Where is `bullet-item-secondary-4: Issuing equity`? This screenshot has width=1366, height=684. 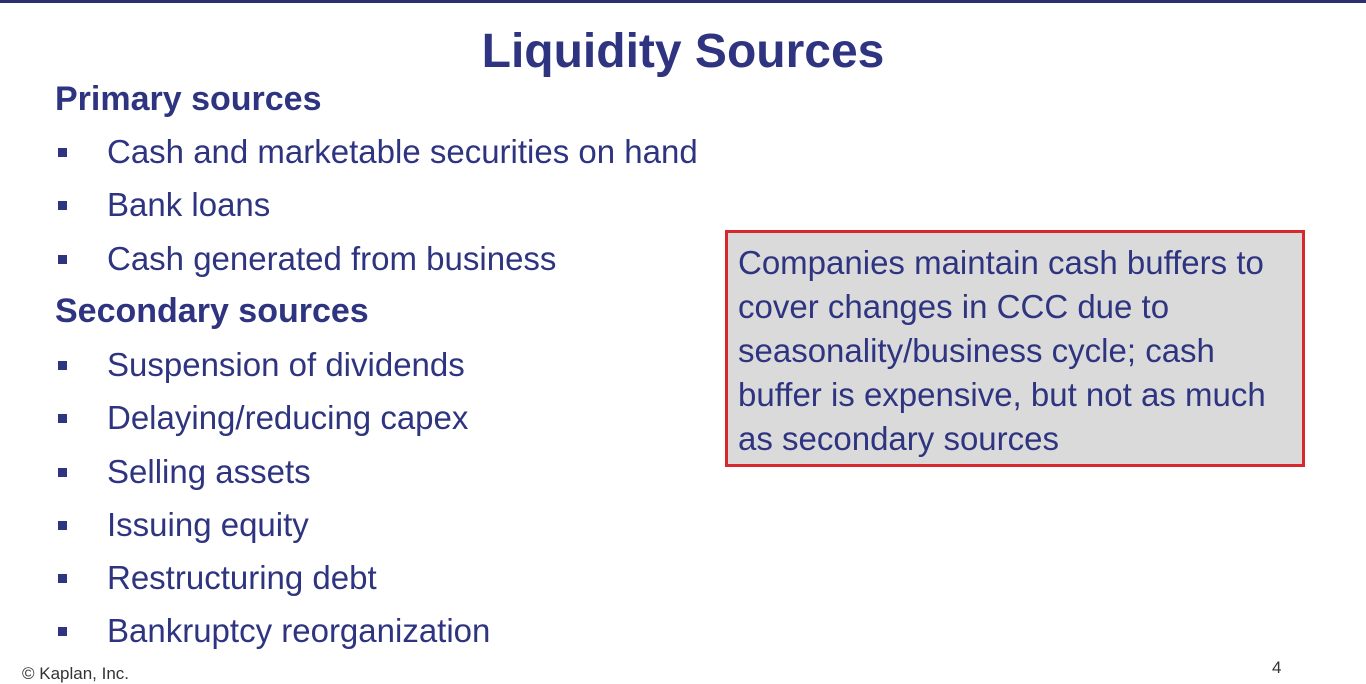 bullet-item-secondary-4: Issuing equity is located at coordinates (182, 525).